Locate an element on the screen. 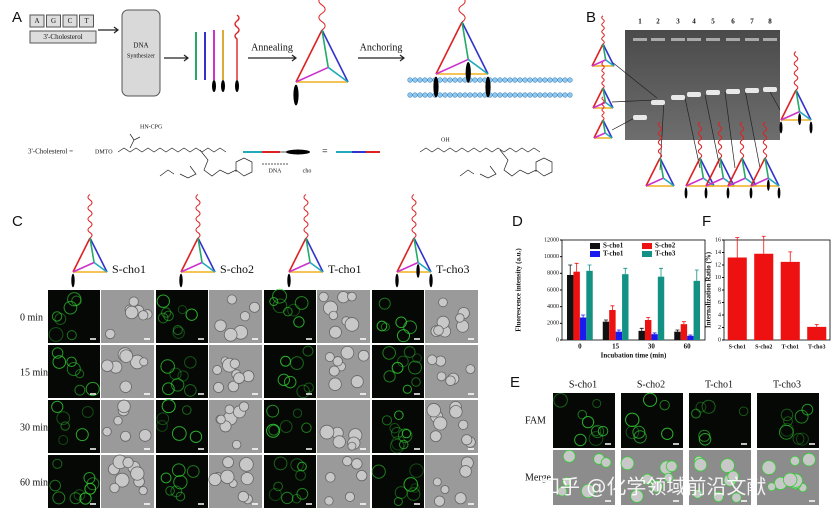 This screenshot has height=517, width=838. watermark: 知乎 @化学领域前沿文献 is located at coordinates (653, 487).